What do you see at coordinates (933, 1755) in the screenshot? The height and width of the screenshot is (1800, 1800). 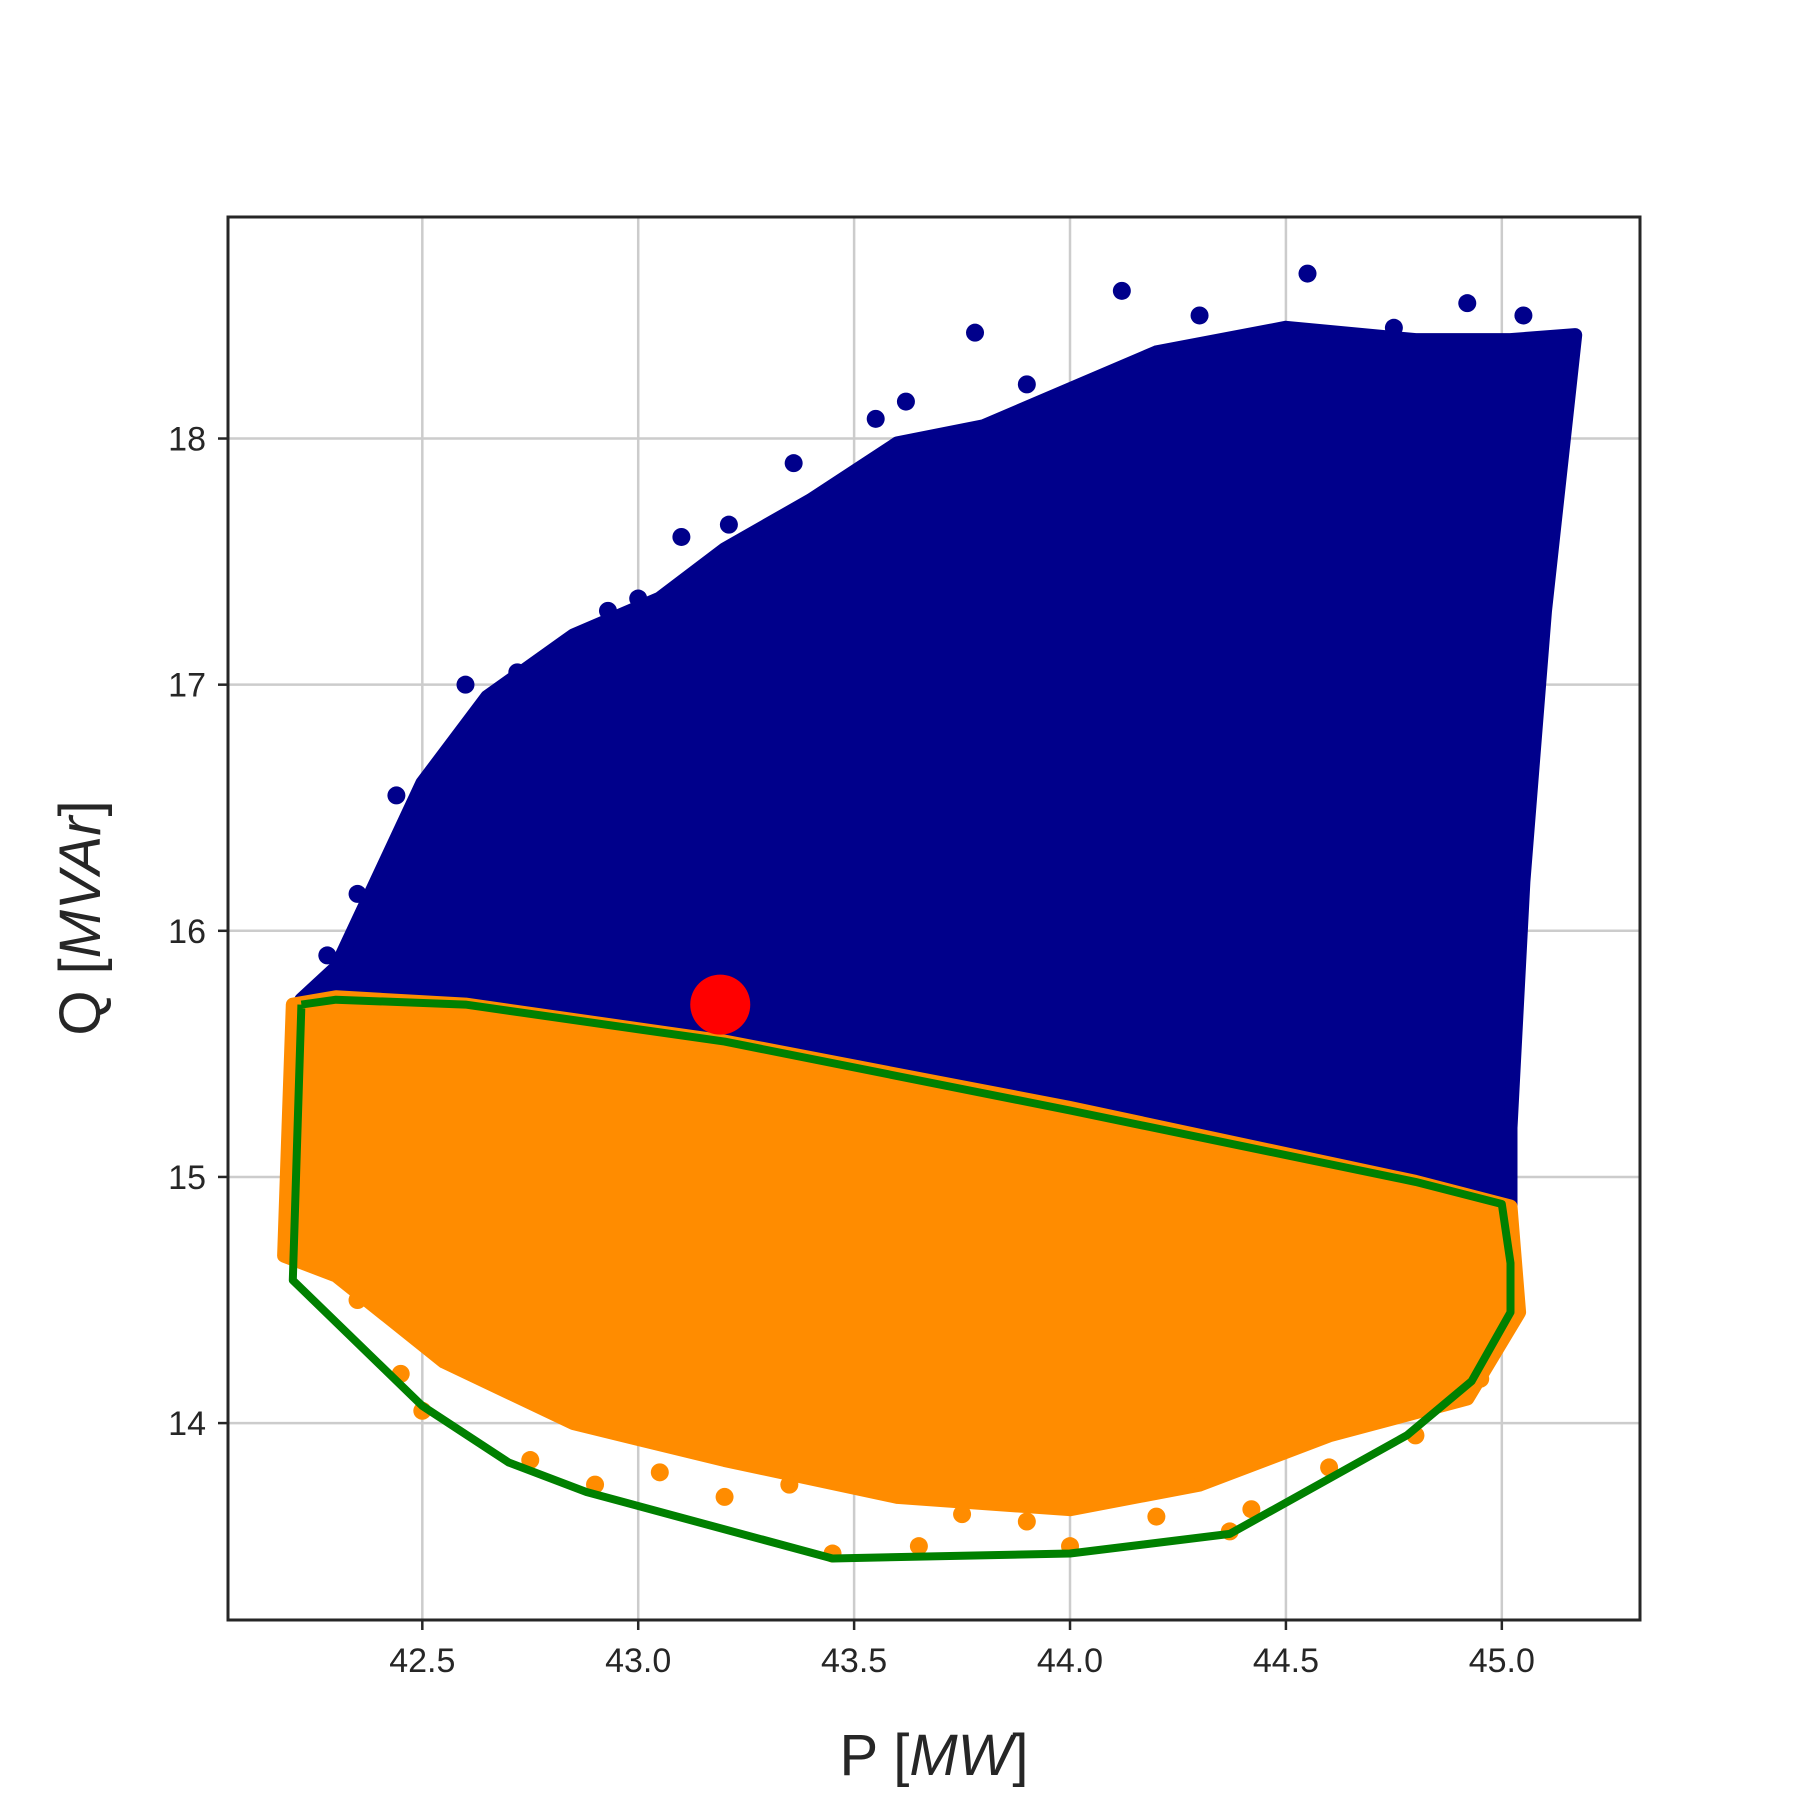 I see `x-axis-label: P [MW]` at bounding box center [933, 1755].